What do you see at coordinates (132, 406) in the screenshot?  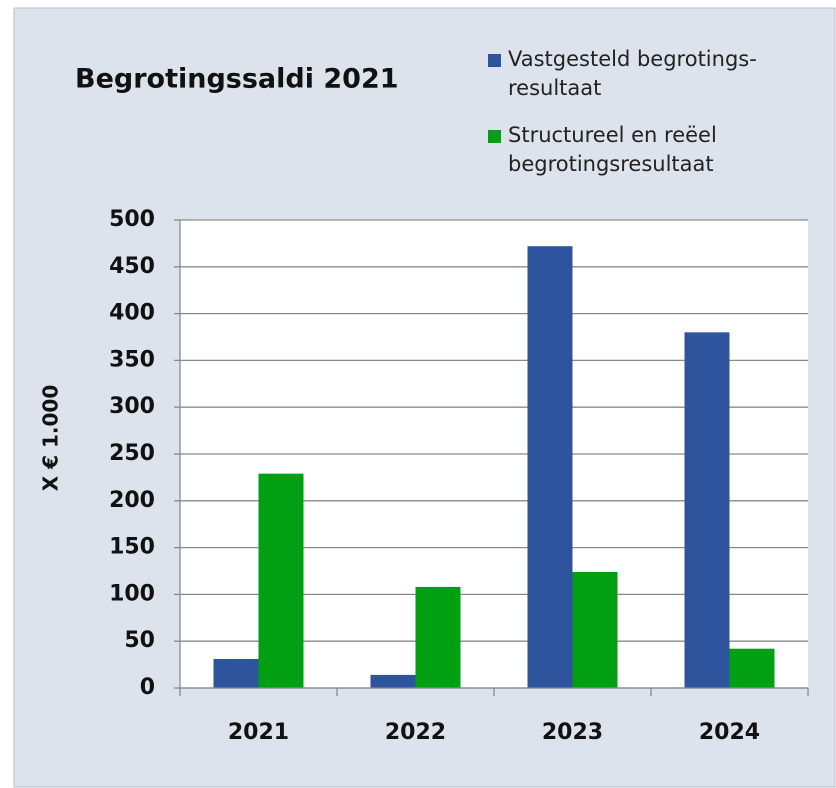 I see `y-tick-label: 300` at bounding box center [132, 406].